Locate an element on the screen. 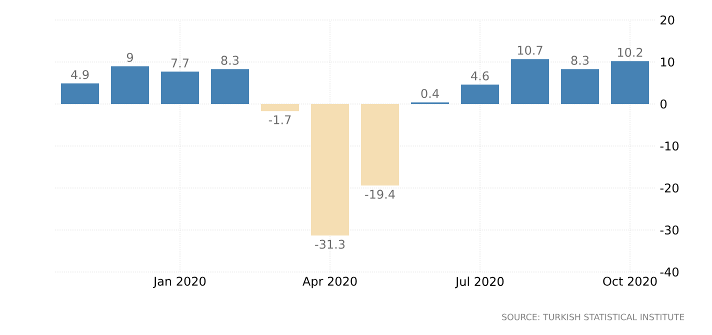 Image resolution: width=712 pixels, height=335 pixels. x-tick-label: Jan 2020 is located at coordinates (179, 282).